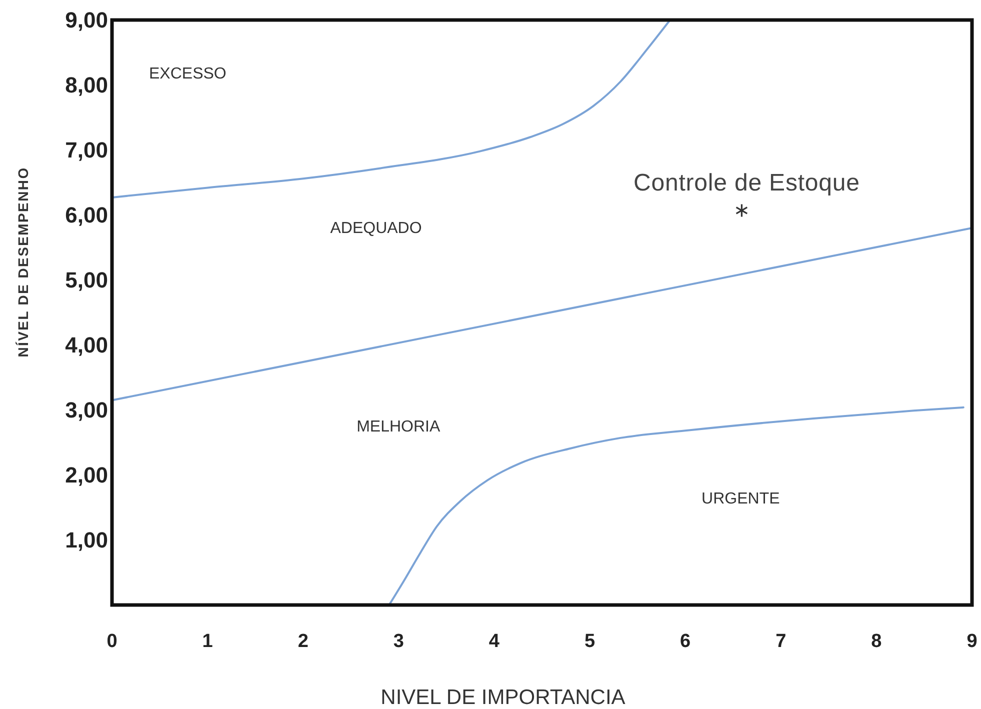 The image size is (981, 709). What do you see at coordinates (741, 499) in the screenshot?
I see `annotation: URGENTE` at bounding box center [741, 499].